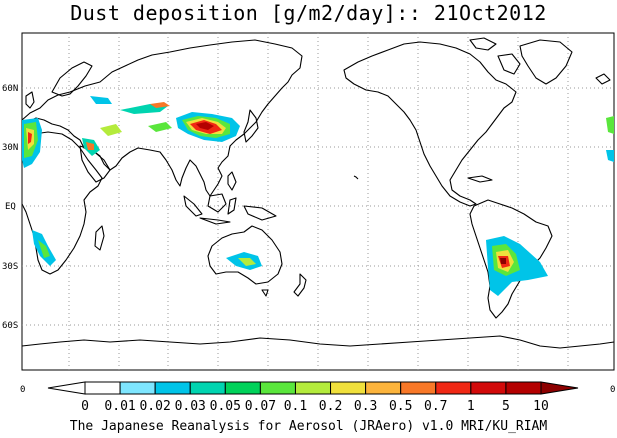 The width and height of the screenshot is (617, 438). I want to click on new-guinea-coast, so click(260, 213).